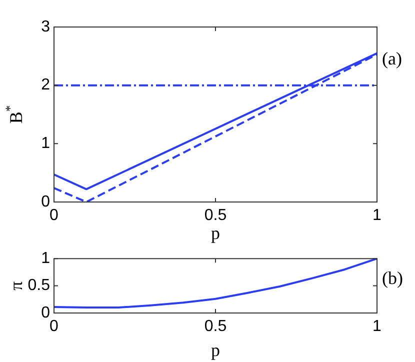 The image size is (415, 362). Describe the element at coordinates (39, 285) in the screenshot. I see `y-tick-label: 0.5` at that location.